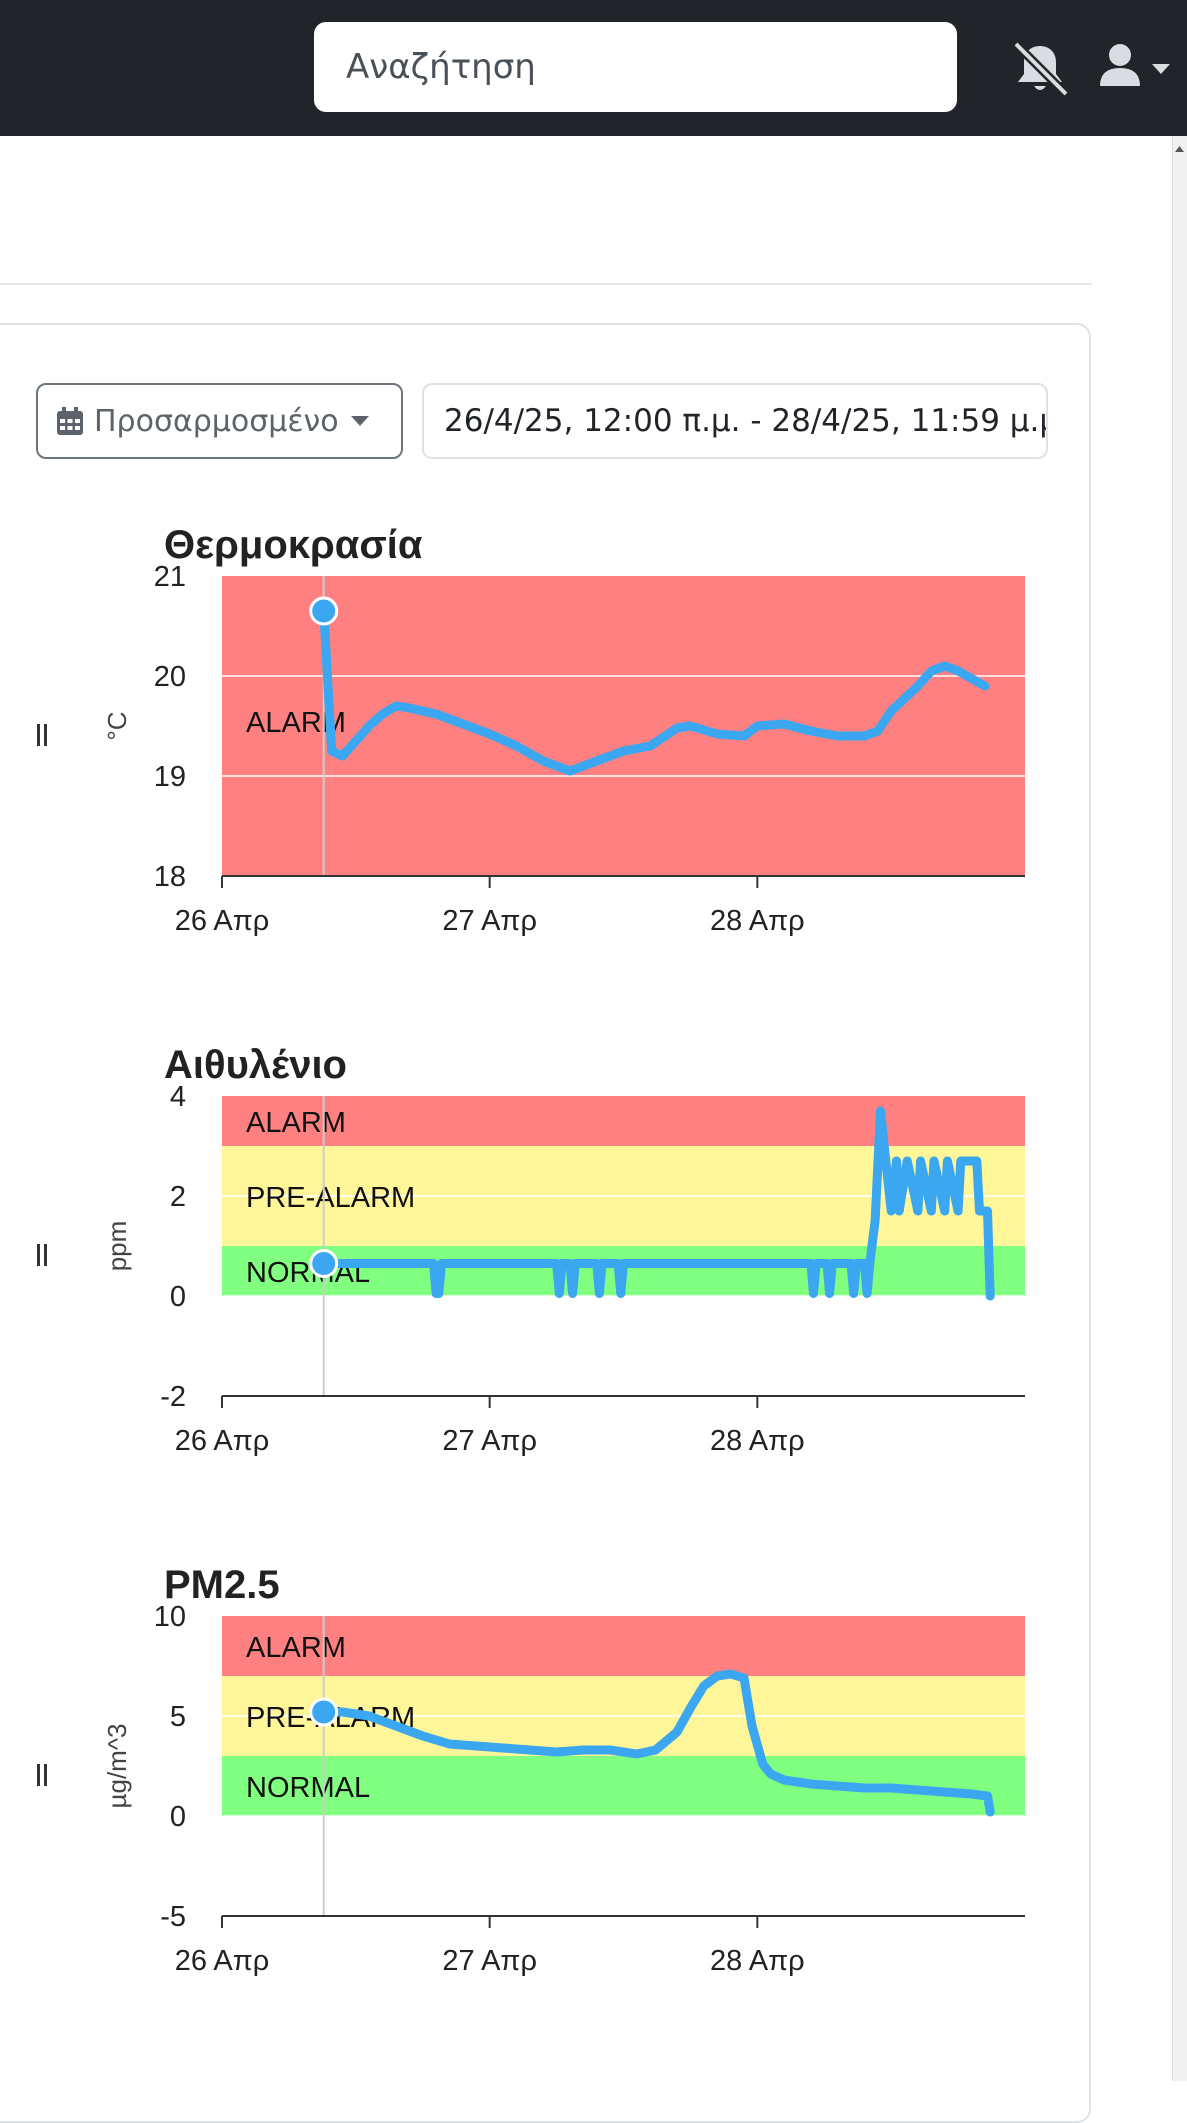 The height and width of the screenshot is (2123, 1187). Describe the element at coordinates (178, 1197) in the screenshot. I see `y-tick-label: 2` at that location.